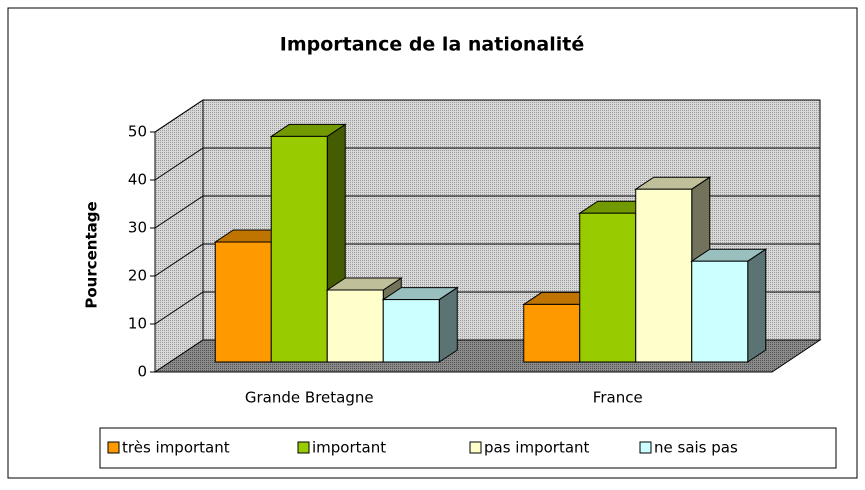 The image size is (865, 490). Describe the element at coordinates (309, 398) in the screenshot. I see `x-tick-label: Grande Bretagne` at that location.